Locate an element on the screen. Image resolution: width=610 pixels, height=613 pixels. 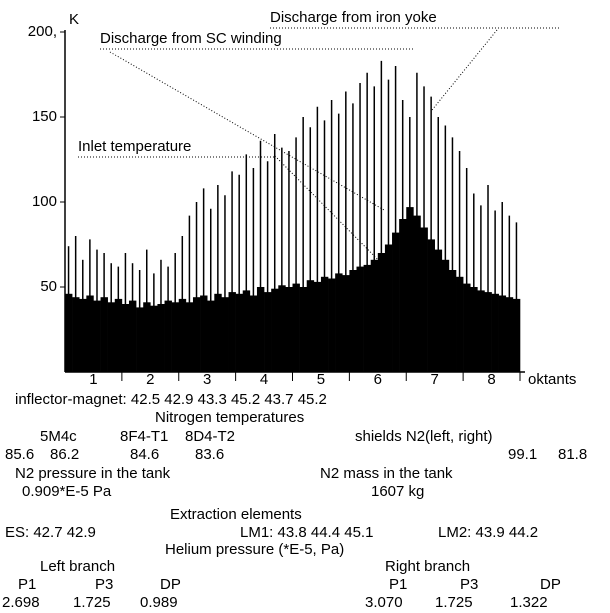
value: 1607 kg is located at coordinates (397, 491).